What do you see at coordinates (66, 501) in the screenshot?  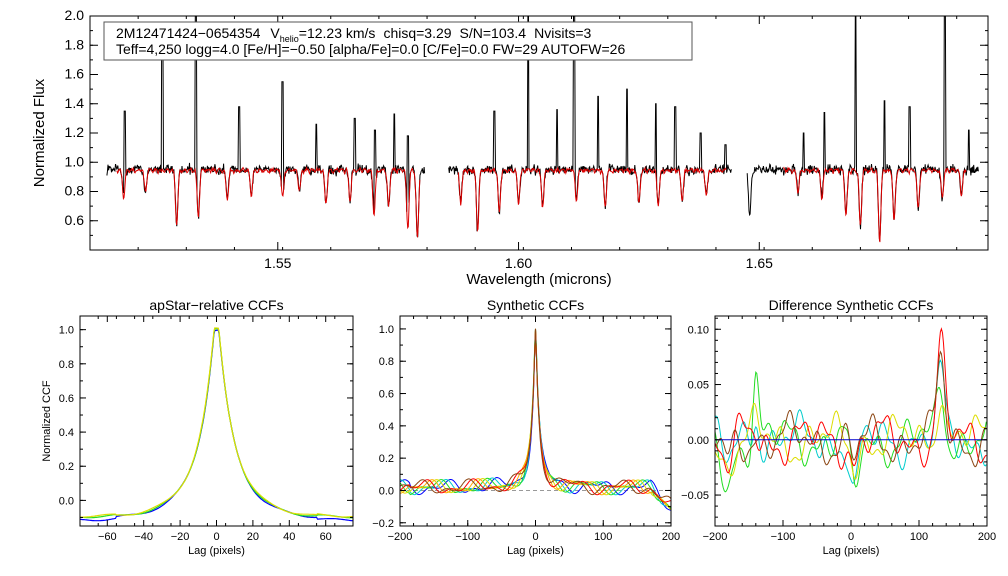 I see `apstar_ccf-ytick-label: 0.0` at bounding box center [66, 501].